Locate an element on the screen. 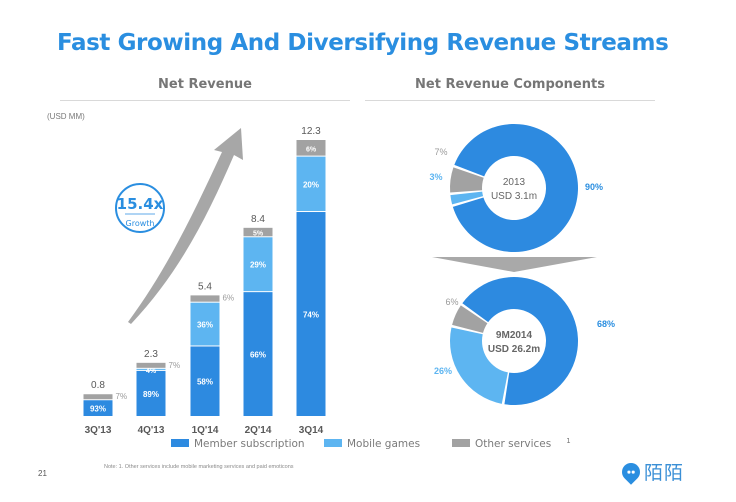 This screenshot has width=736, height=502. net-revenue-components-title: Net Revenue Components is located at coordinates (510, 84).